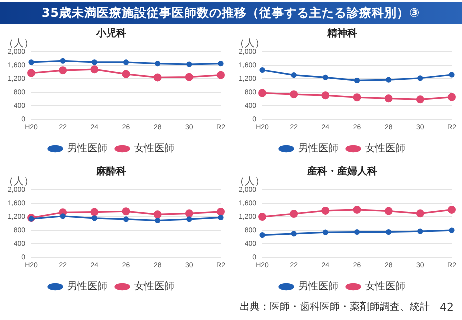  I want to click on chart-title: 小児科, so click(111, 34).